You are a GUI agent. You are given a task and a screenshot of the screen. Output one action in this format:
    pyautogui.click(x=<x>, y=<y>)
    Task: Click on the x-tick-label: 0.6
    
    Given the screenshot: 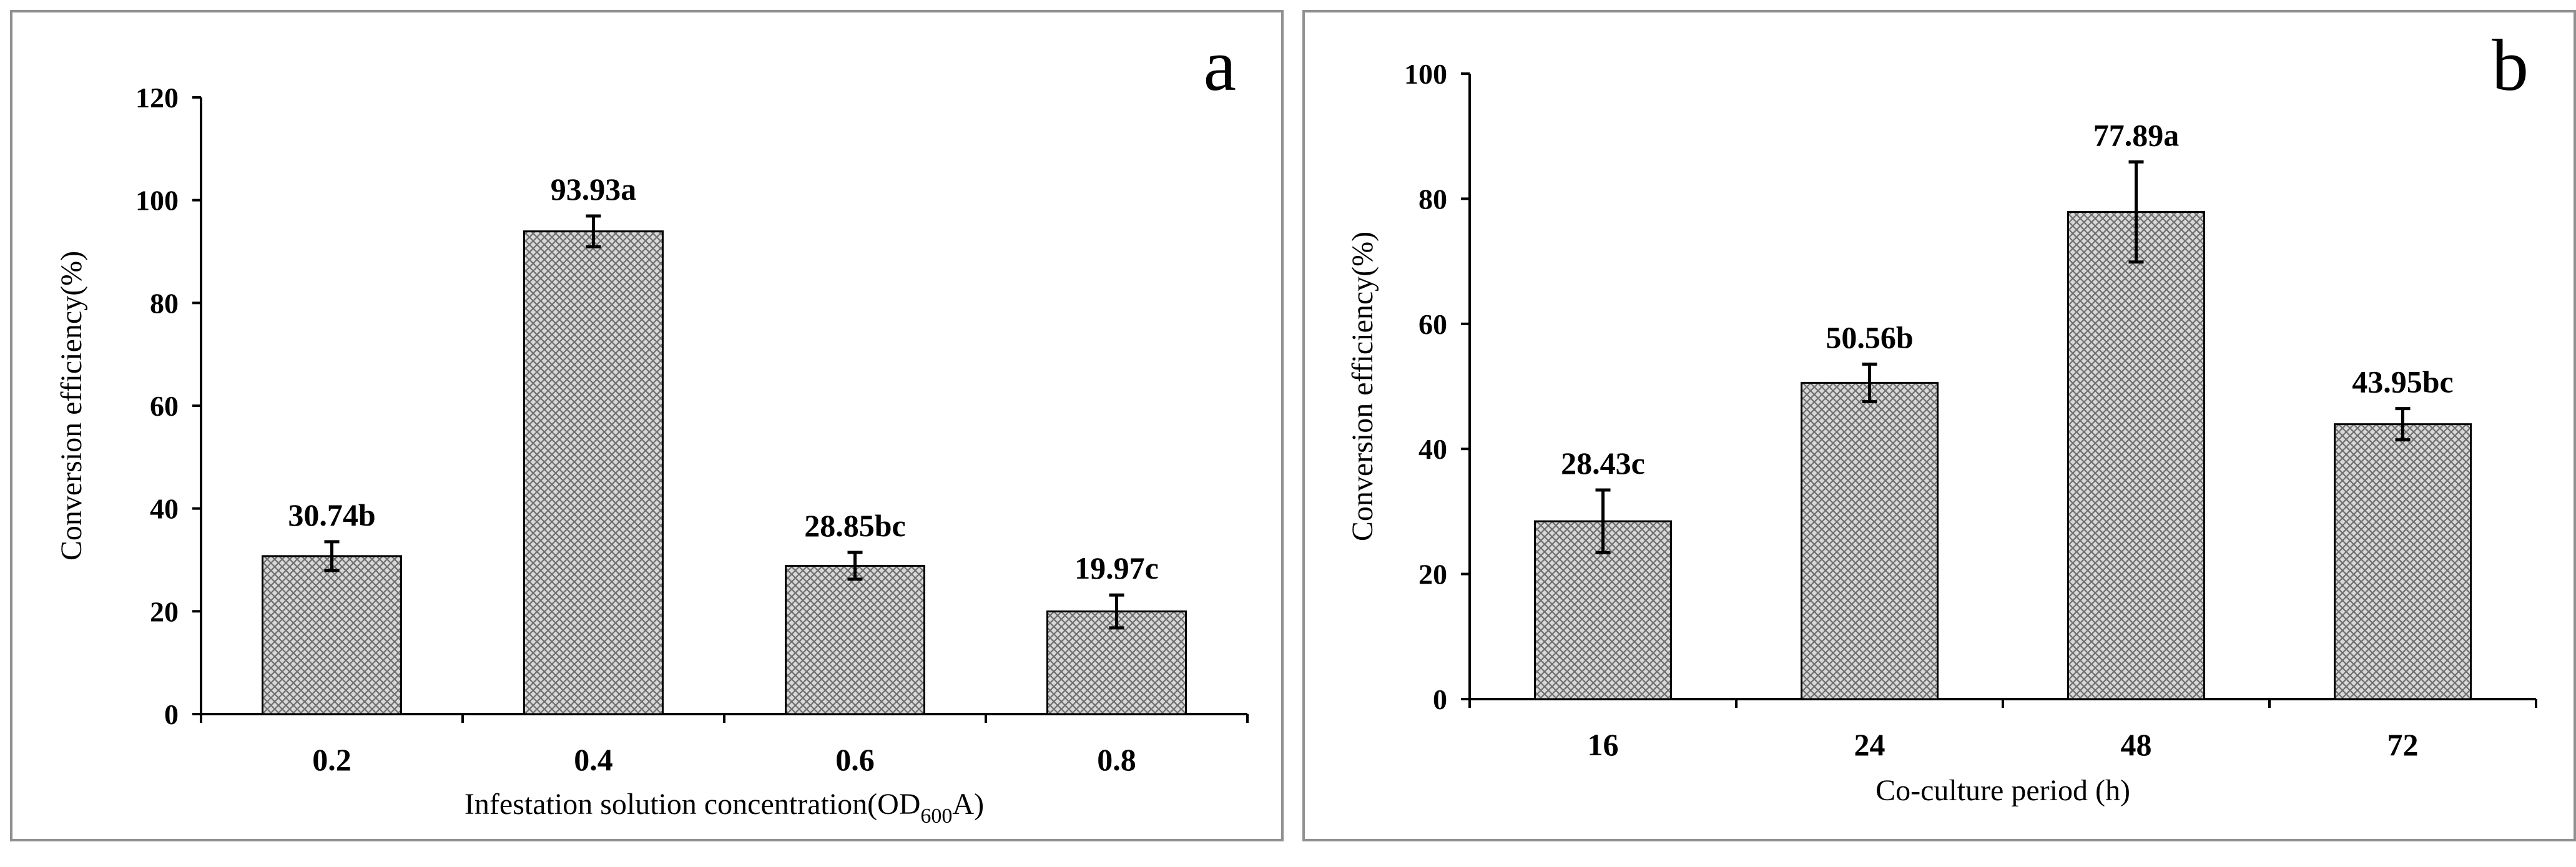 What is the action you would take?
    pyautogui.click(x=855, y=759)
    